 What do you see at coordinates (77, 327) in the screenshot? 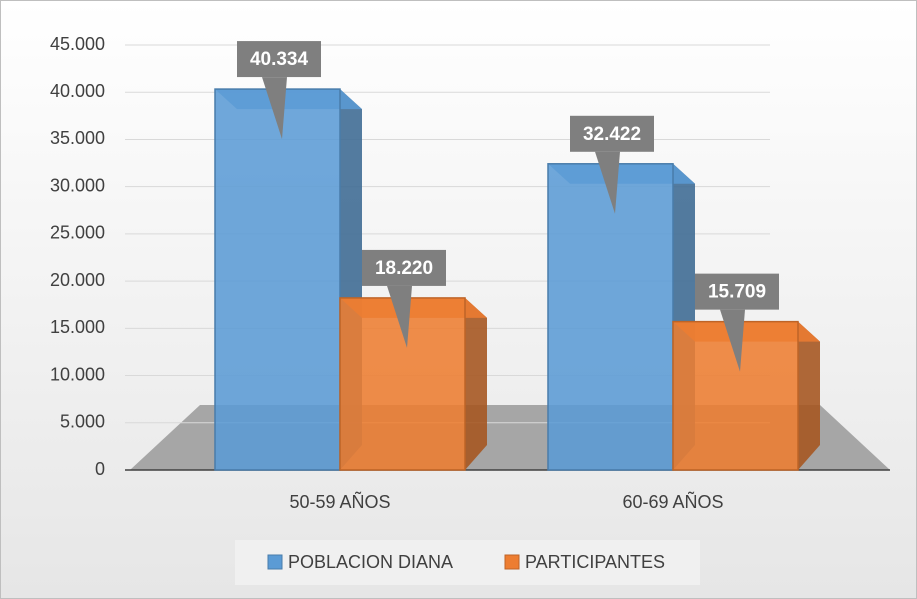
I see `y-tick-label: 15.000` at bounding box center [77, 327].